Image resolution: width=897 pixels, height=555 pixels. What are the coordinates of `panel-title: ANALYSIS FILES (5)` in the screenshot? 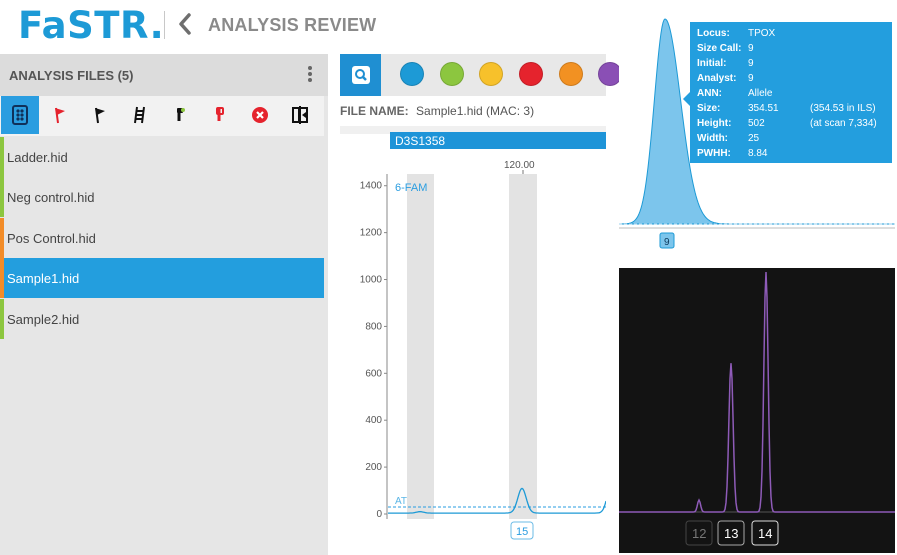 It's located at (71, 75).